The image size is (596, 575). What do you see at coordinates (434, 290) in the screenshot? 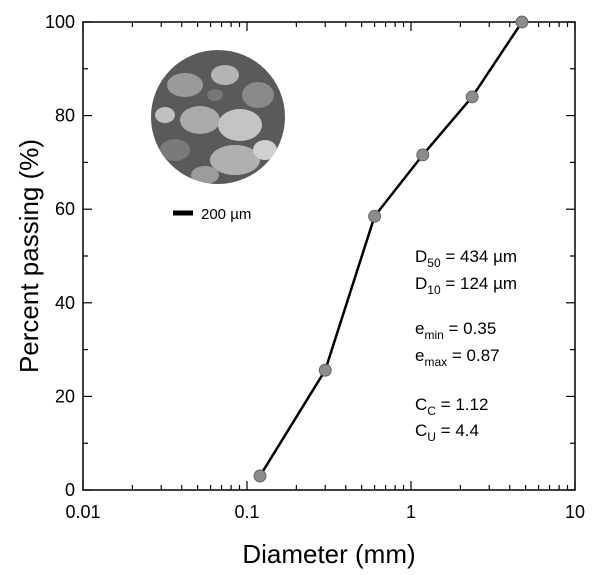
I see `annotation-sub: 10` at bounding box center [434, 290].